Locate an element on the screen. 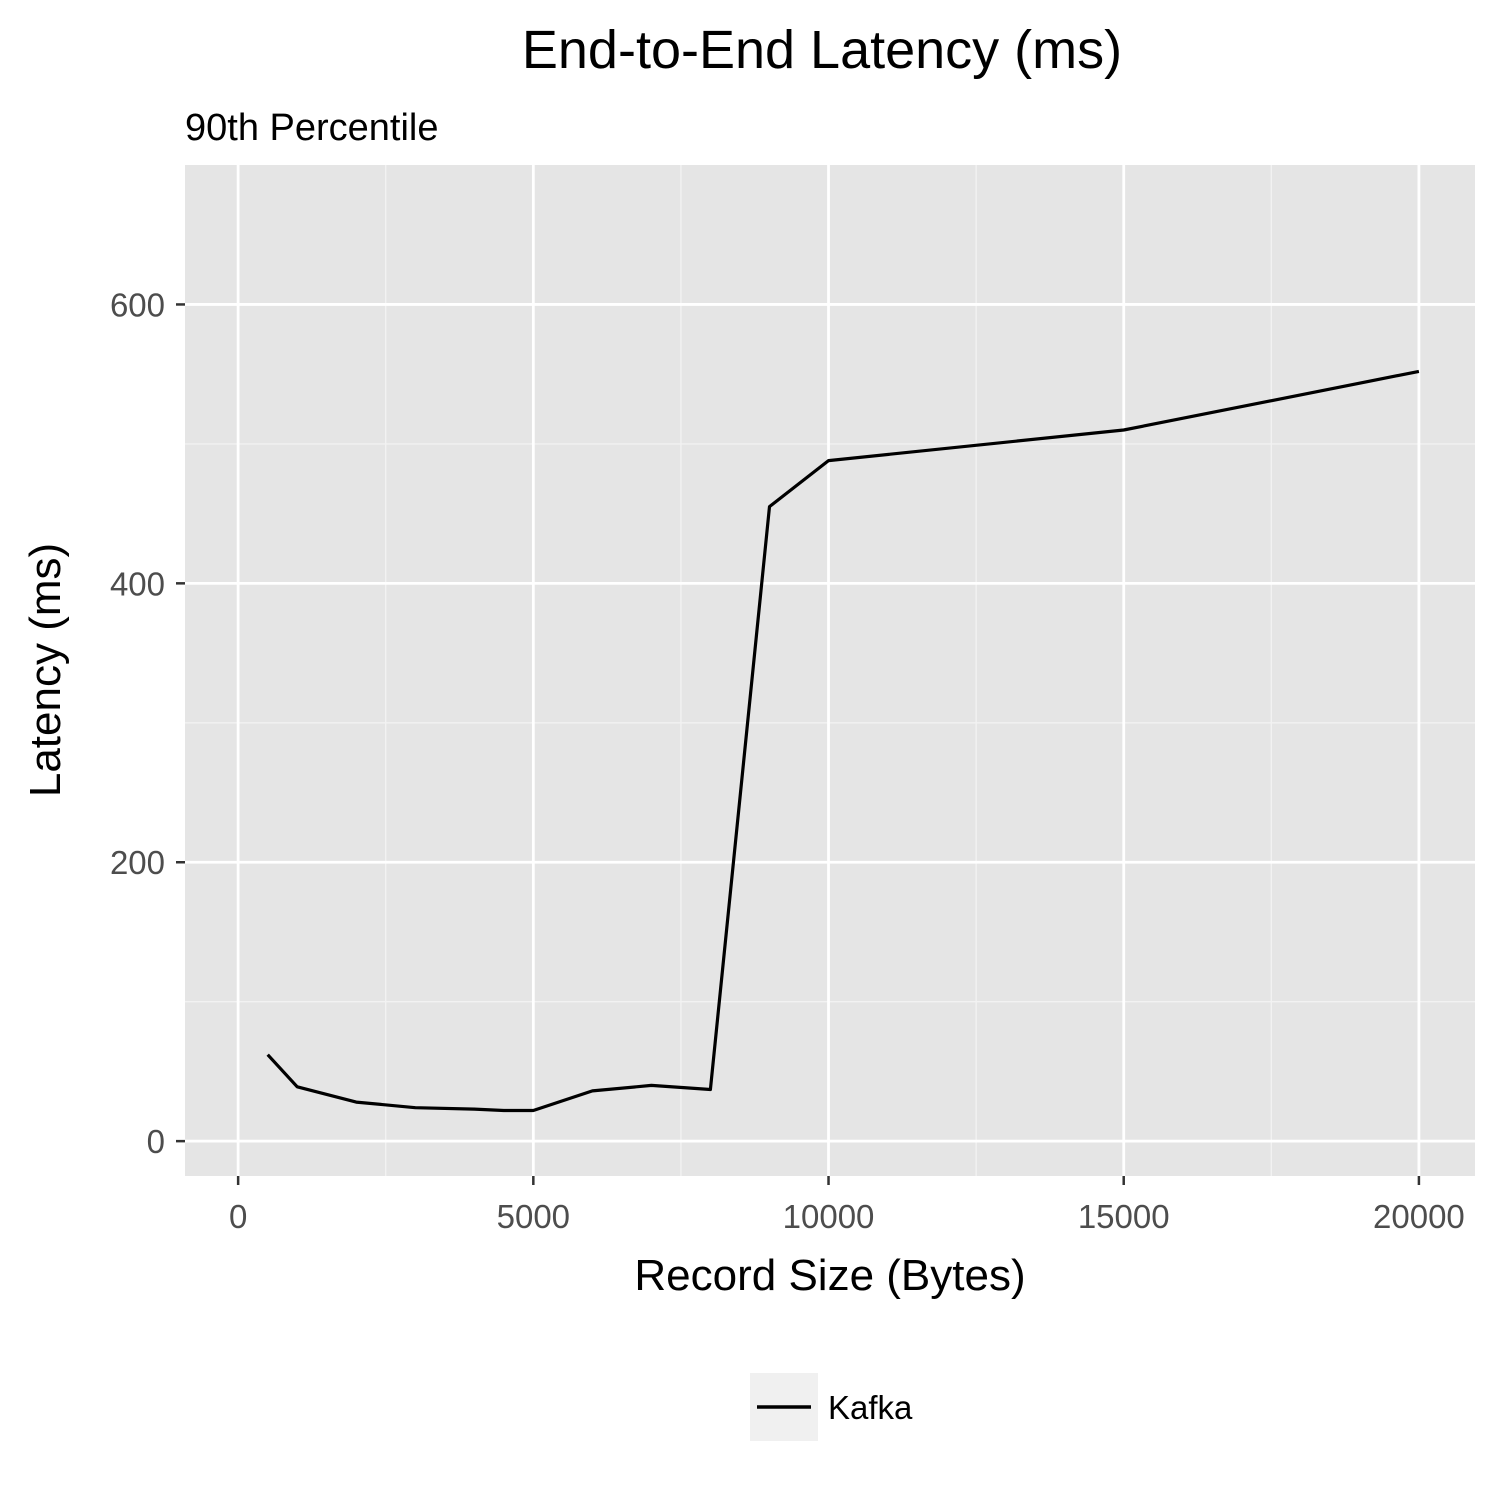 The image size is (1500, 1491). legend-label-kafka: Kafka is located at coordinates (870, 1407).